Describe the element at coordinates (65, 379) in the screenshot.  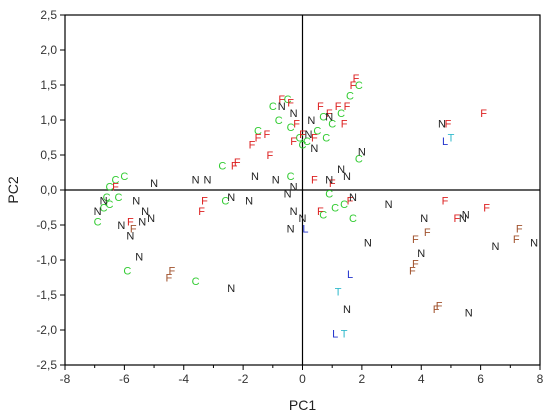
I see `x-tick-label: -8` at that location.